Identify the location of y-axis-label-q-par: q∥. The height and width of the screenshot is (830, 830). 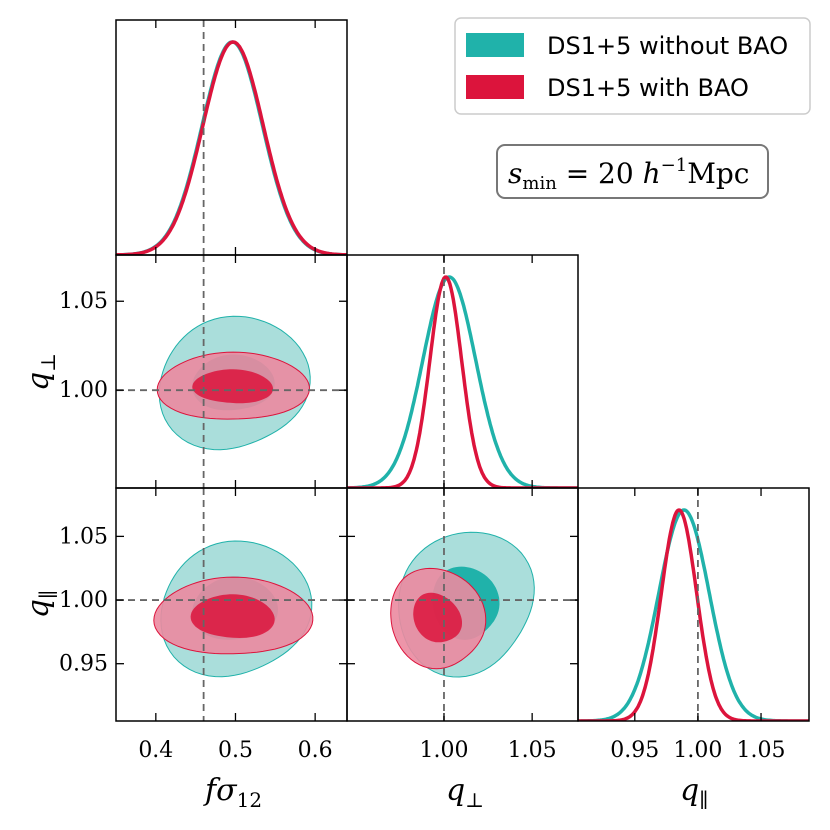
(40, 604).